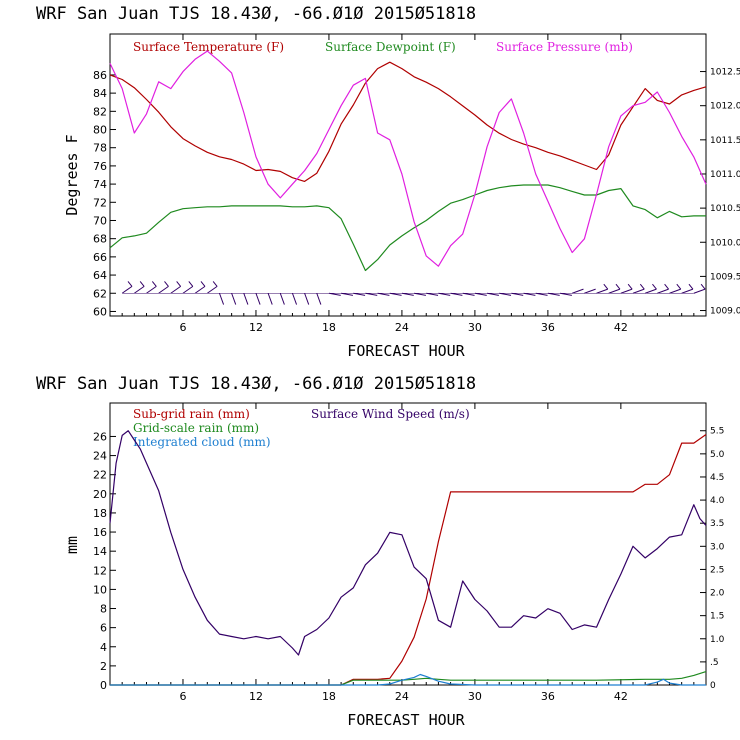 The height and width of the screenshot is (740, 740). What do you see at coordinates (475, 696) in the screenshot?
I see `chart2-x-tick-label: 30` at bounding box center [475, 696].